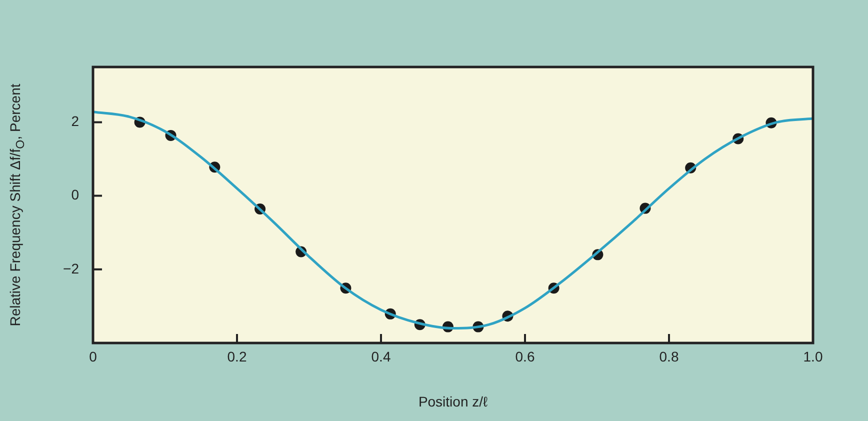 The height and width of the screenshot is (421, 868). What do you see at coordinates (813, 356) in the screenshot?
I see `x-tick-label: 1.0` at bounding box center [813, 356].